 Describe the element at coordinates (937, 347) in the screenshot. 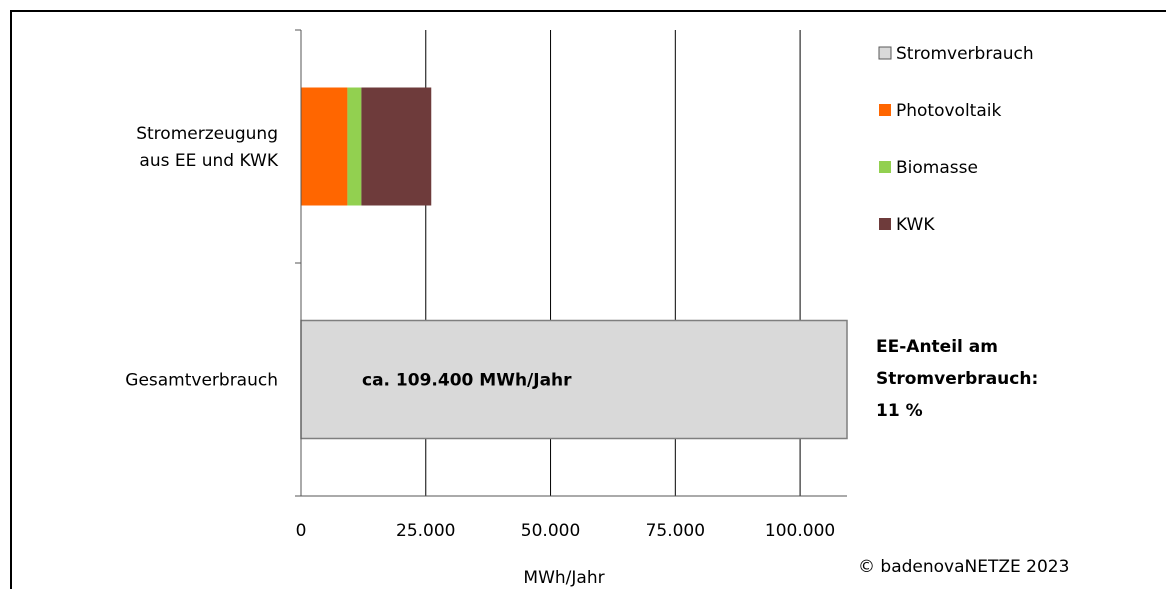

I see `ee-share-note: EE-Anteil am` at that location.